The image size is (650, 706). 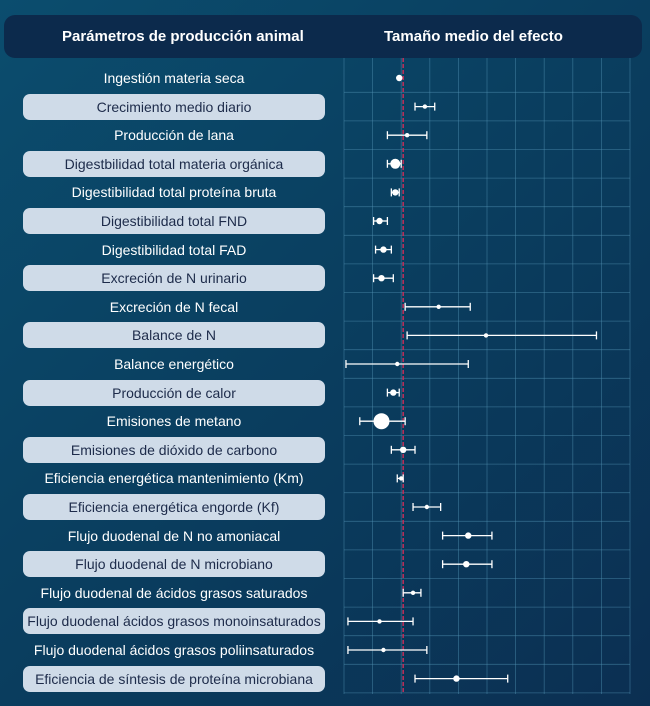 I want to click on effect-size-column-title: Tamaño medio del efecto, so click(x=473, y=36).